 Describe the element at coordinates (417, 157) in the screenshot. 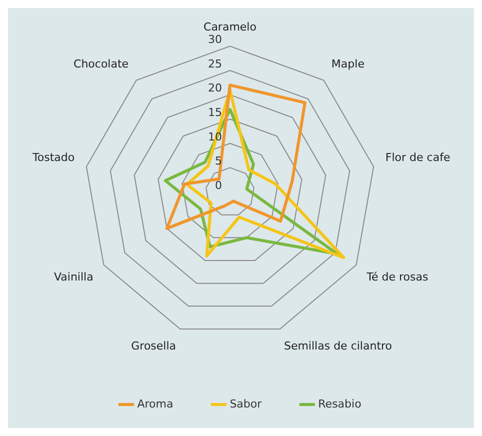

I see `spoke-label: Flor de cafe` at that location.